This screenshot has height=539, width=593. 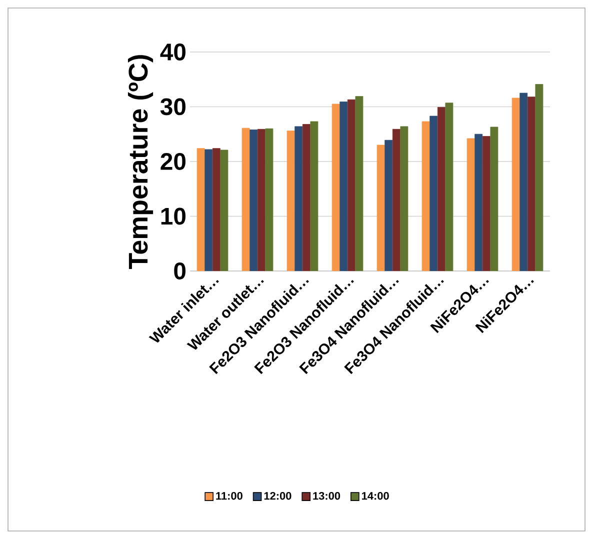 What do you see at coordinates (278, 496) in the screenshot?
I see `legend-label: 12:00` at bounding box center [278, 496].